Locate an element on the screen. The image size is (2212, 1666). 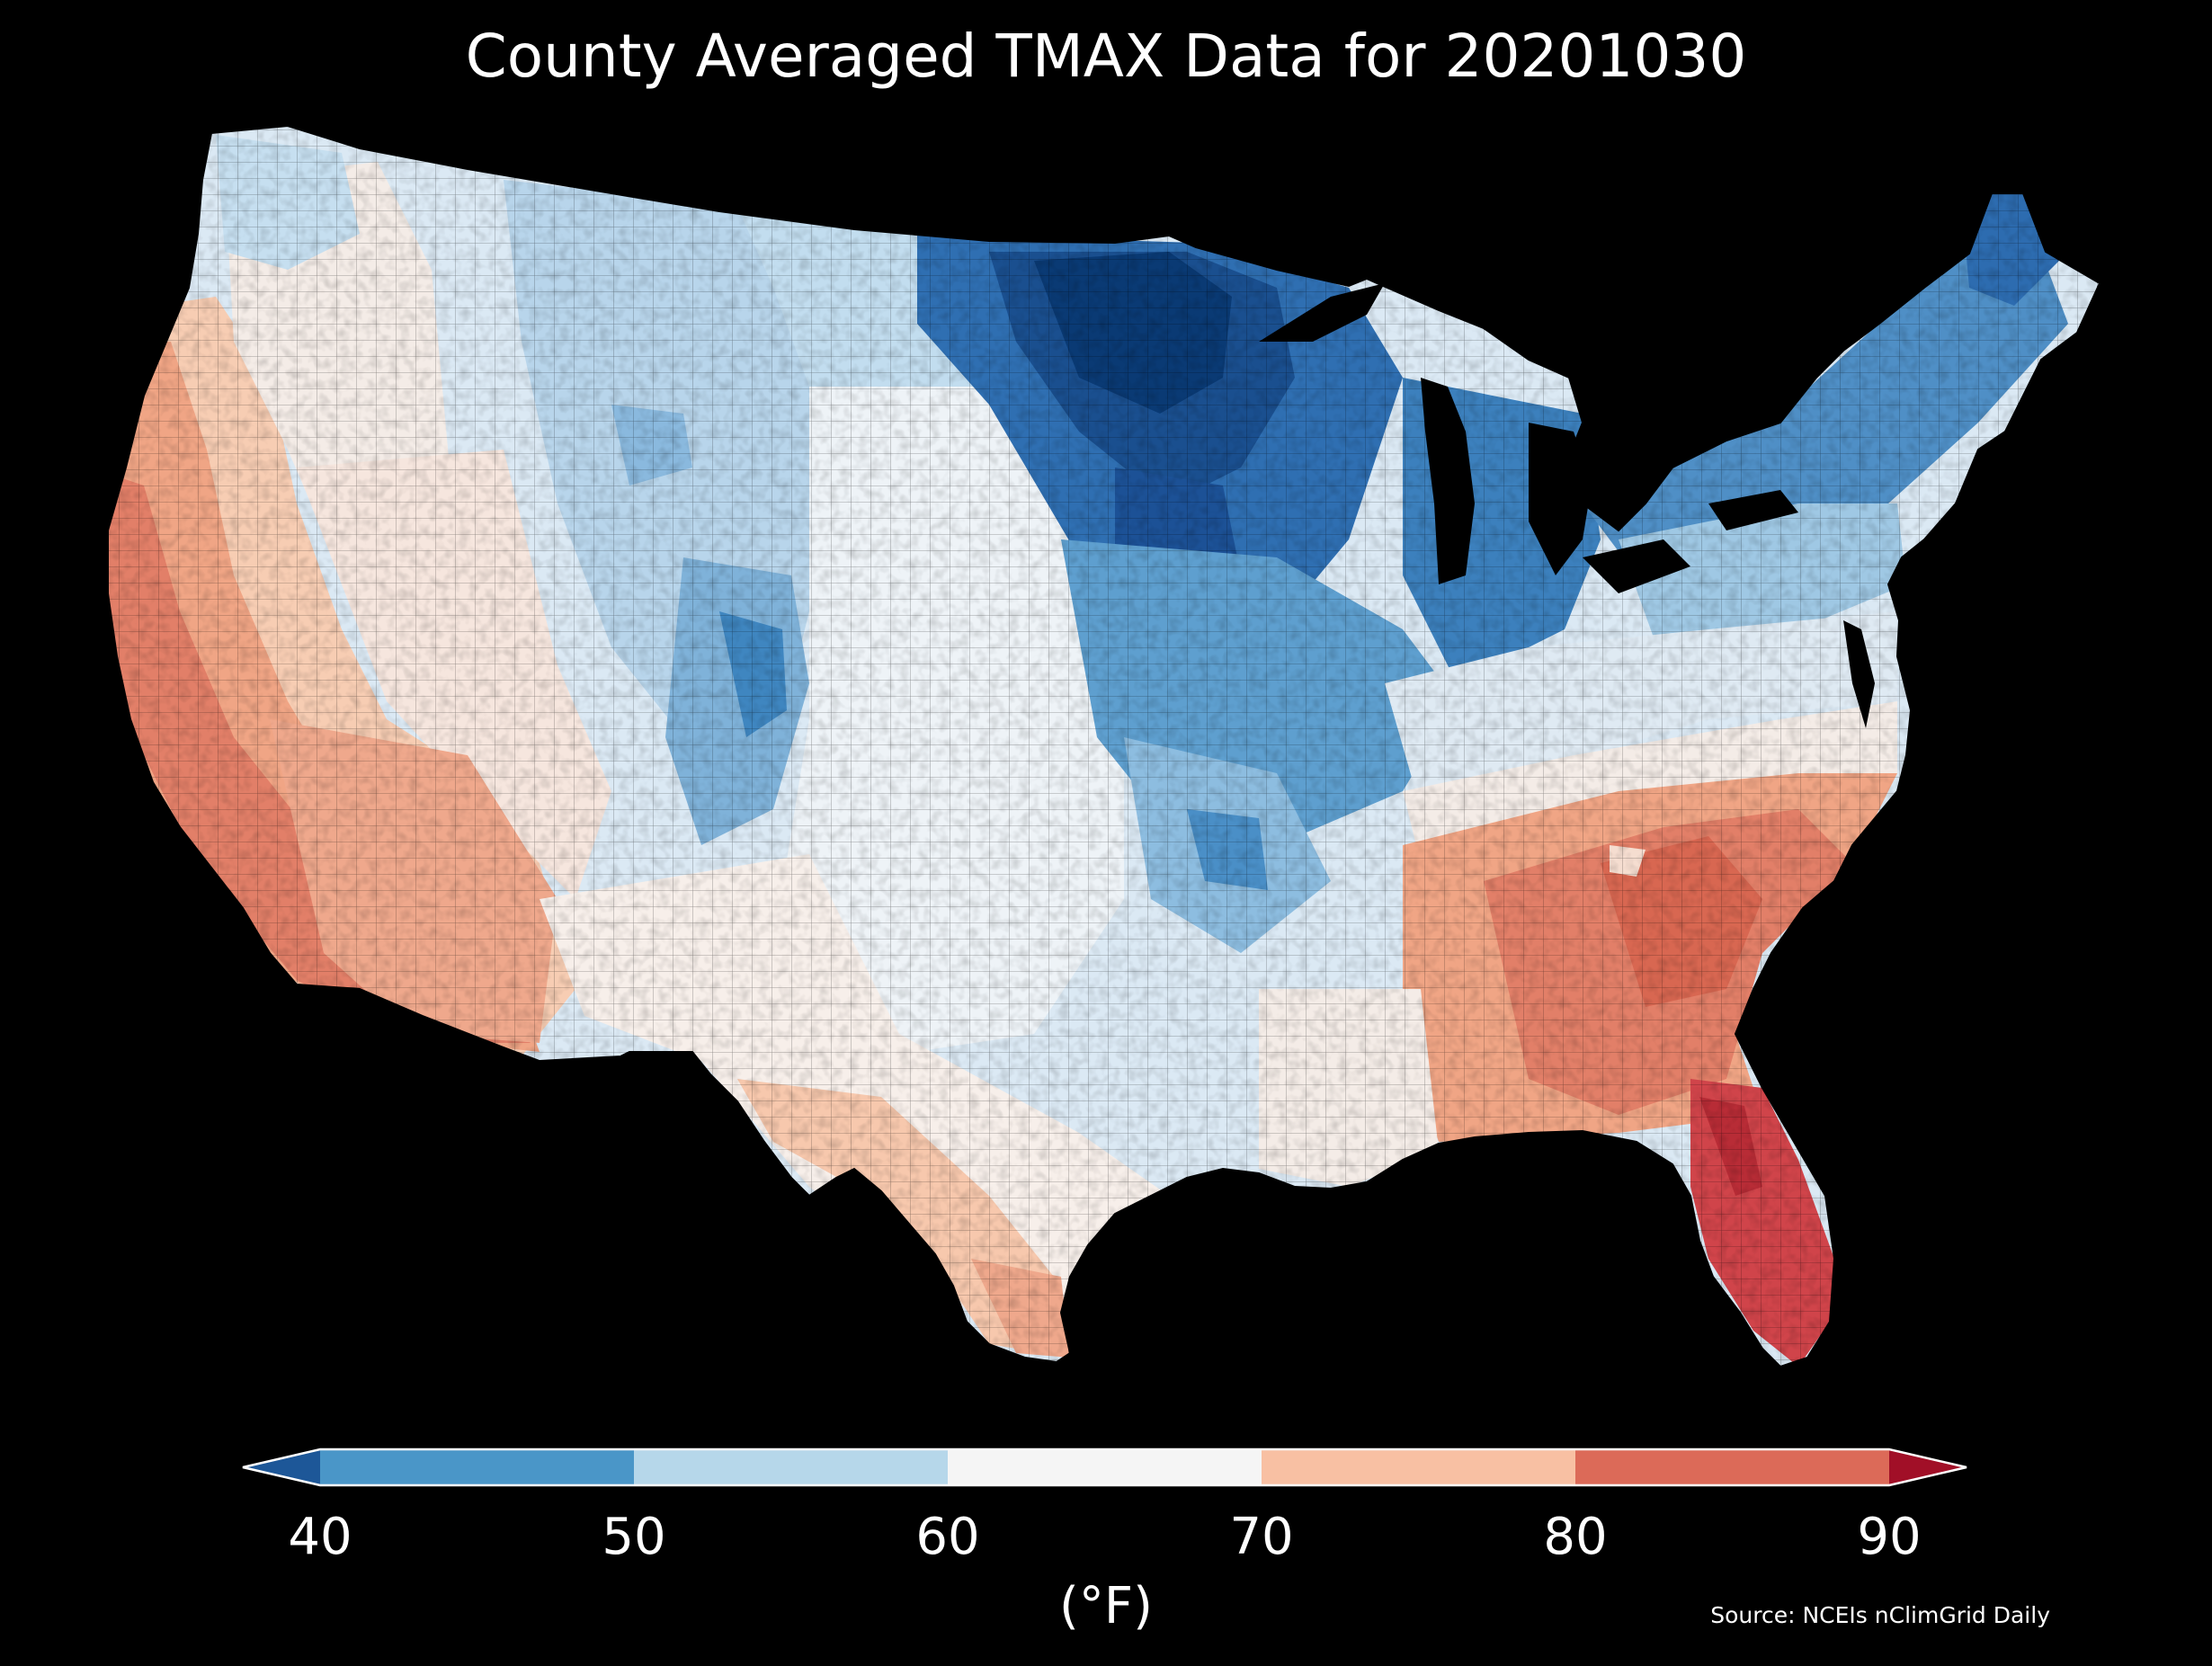
lake-erie is located at coordinates (1636, 566).